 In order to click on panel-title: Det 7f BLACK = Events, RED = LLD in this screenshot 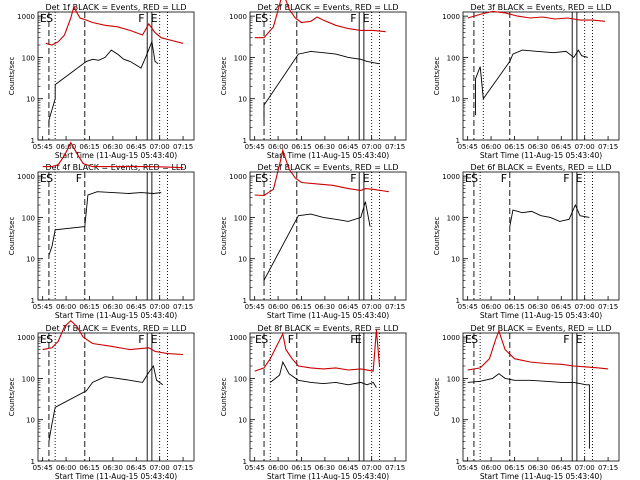, I will do `click(115, 328)`.